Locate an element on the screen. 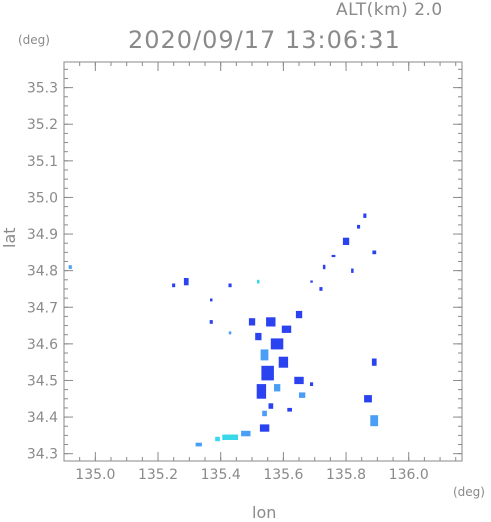  y-tick-label: 34.6 is located at coordinates (42, 345).